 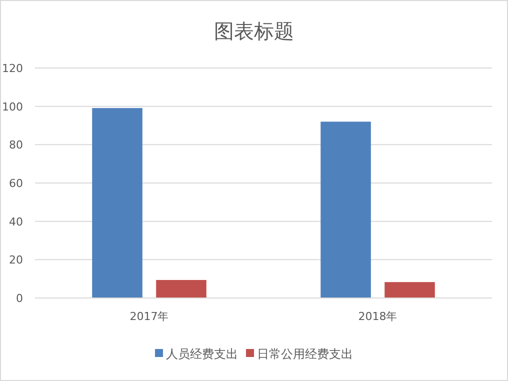 I want to click on x-tick-label: 2017年, so click(x=149, y=316).